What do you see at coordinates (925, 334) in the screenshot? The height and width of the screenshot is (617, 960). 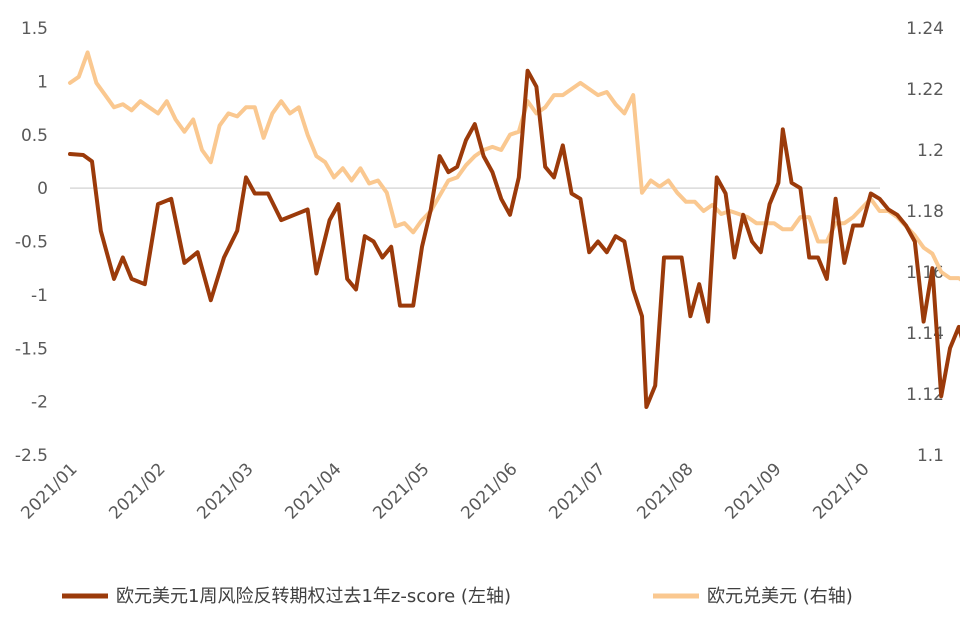 I see `right-tick-label: 1.14` at bounding box center [925, 334].